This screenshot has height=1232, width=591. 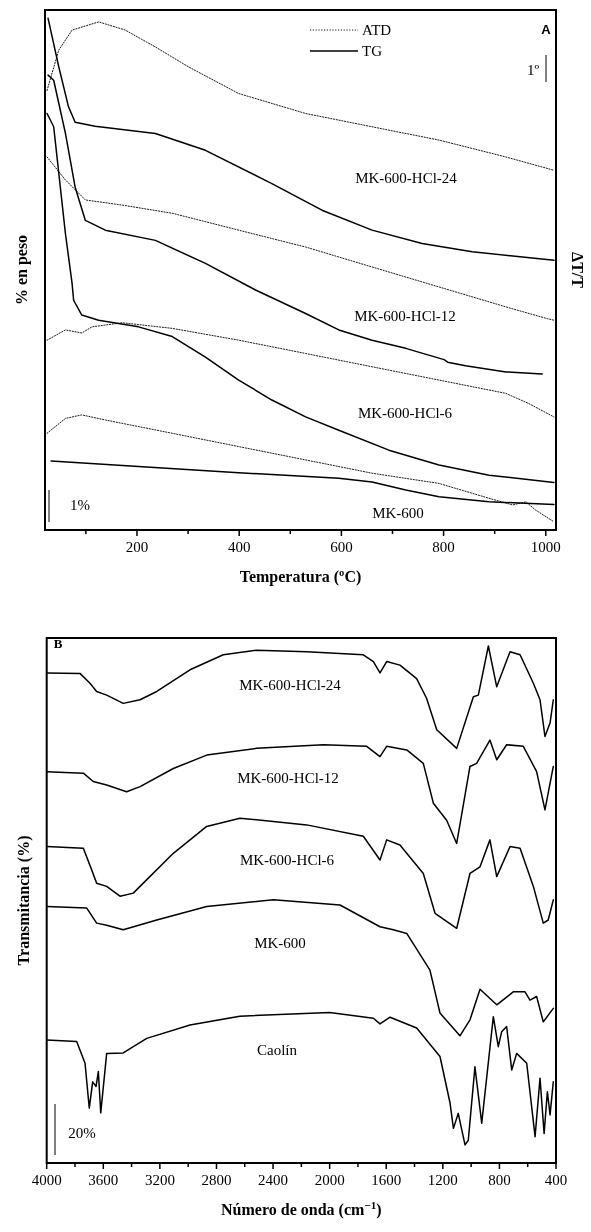 What do you see at coordinates (577, 270) in the screenshot?
I see `y2-axis-title: ΔT/T` at bounding box center [577, 270].